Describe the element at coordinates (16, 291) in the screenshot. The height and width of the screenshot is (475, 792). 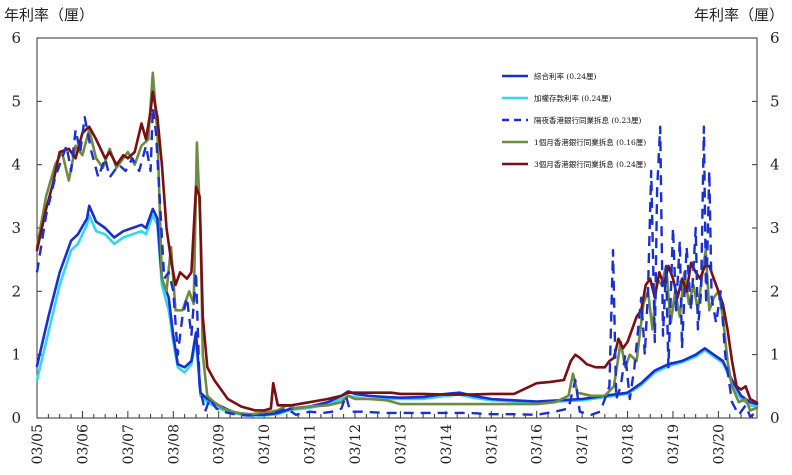
I see `y-tick-label: 2` at that location.